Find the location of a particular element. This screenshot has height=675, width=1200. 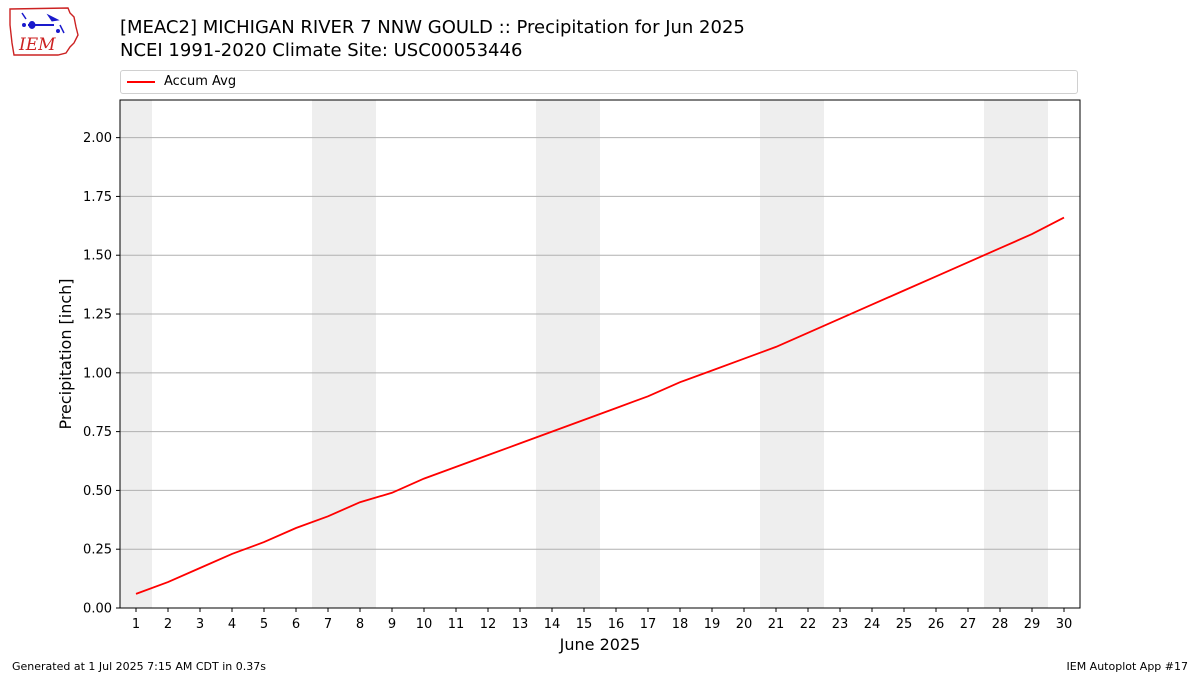

x-tick-label: 28 is located at coordinates (1000, 624).